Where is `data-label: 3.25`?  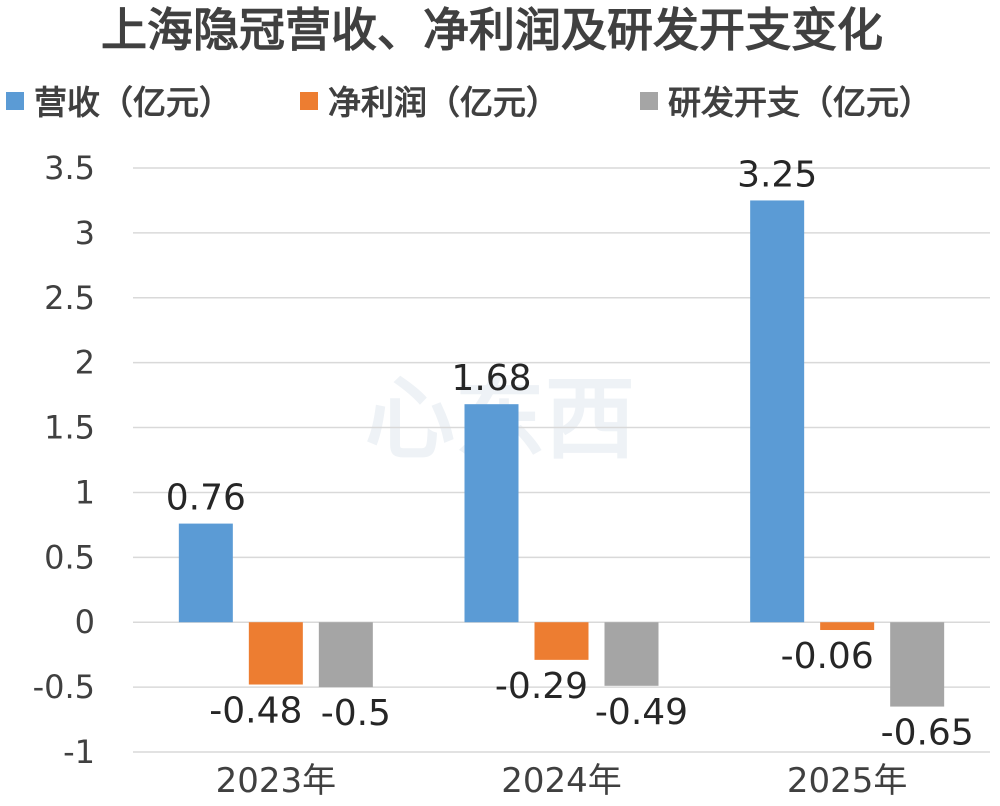
data-label: 3.25 is located at coordinates (777, 174).